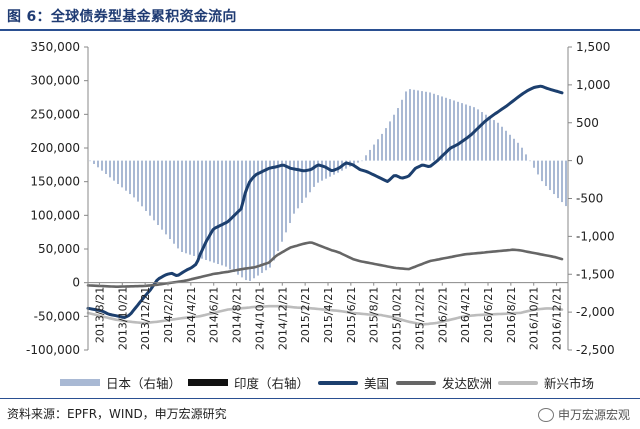 This screenshot has width=640, height=429. I want to click on legend-item-india: 印度（右轴）, so click(248, 382).